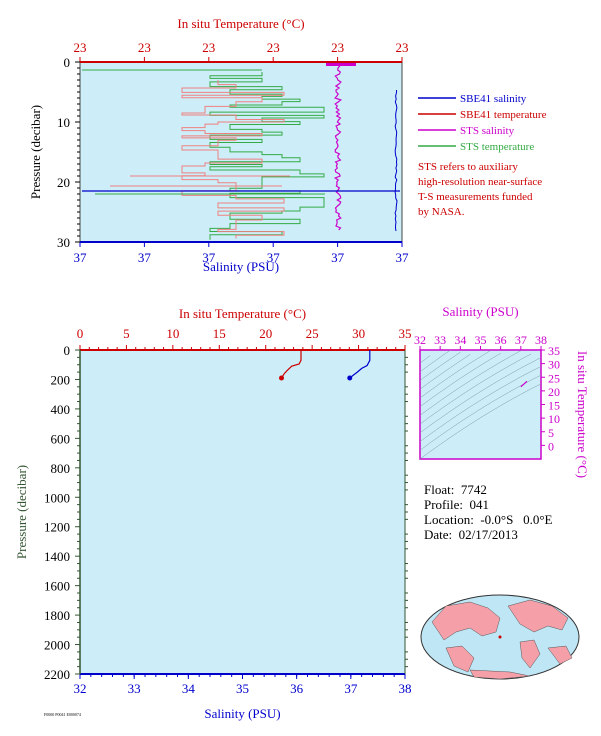 The width and height of the screenshot is (601, 736). What do you see at coordinates (57, 645) in the screenshot?
I see `main-pressure-tick-label: 2000` at bounding box center [57, 645].